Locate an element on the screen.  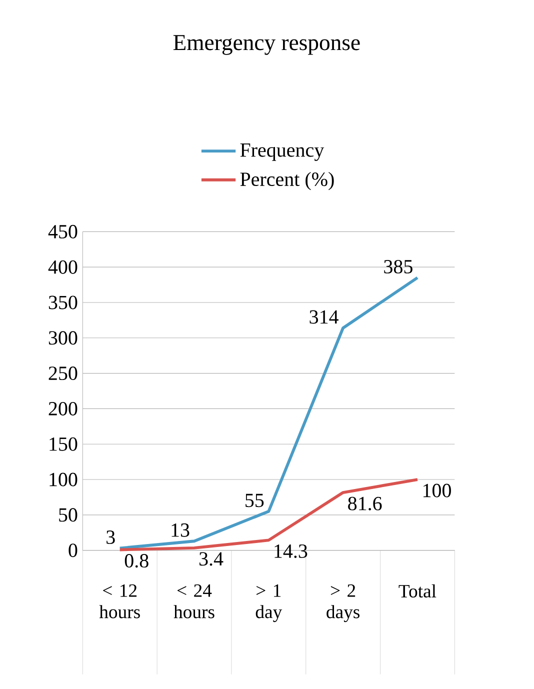
x-tick-label: > 2 days is located at coordinates (343, 603).